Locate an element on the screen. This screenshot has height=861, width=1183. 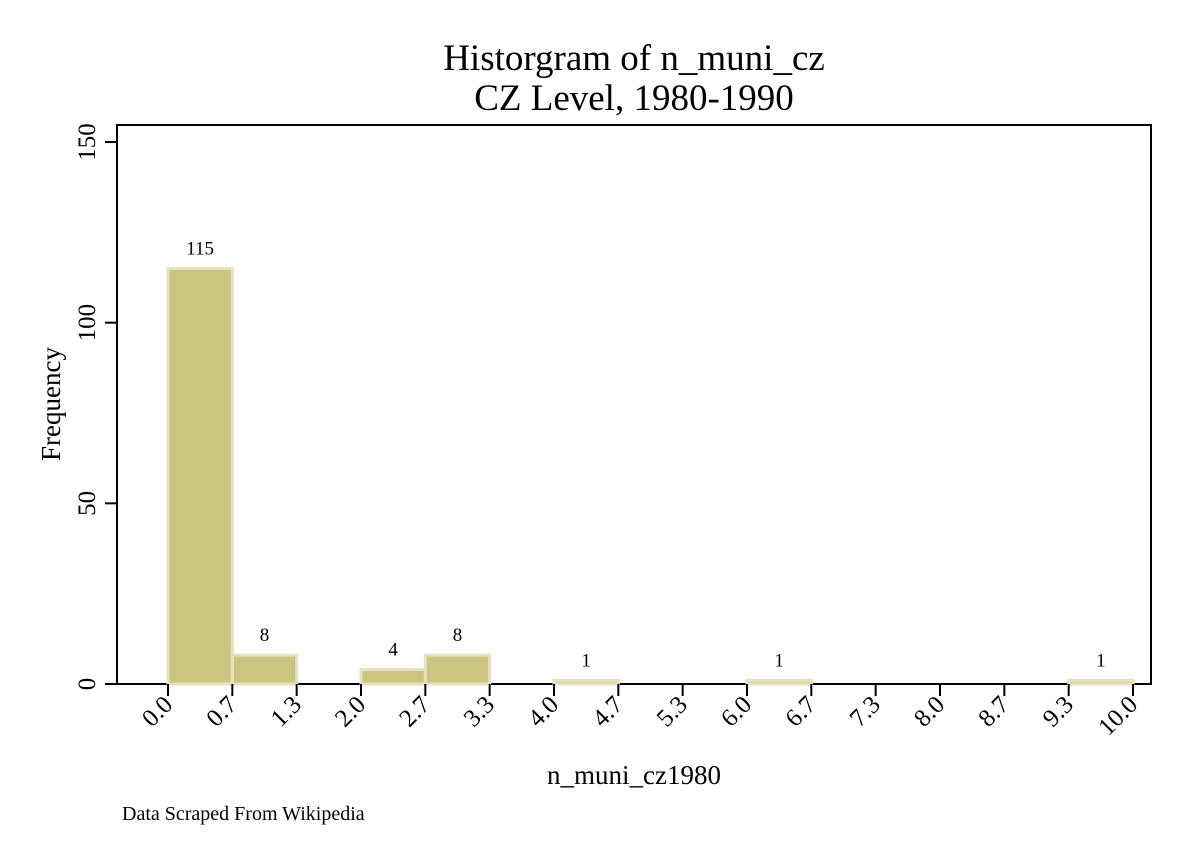
chart-subtitle: CZ Level, 1980-1990 is located at coordinates (634, 98).